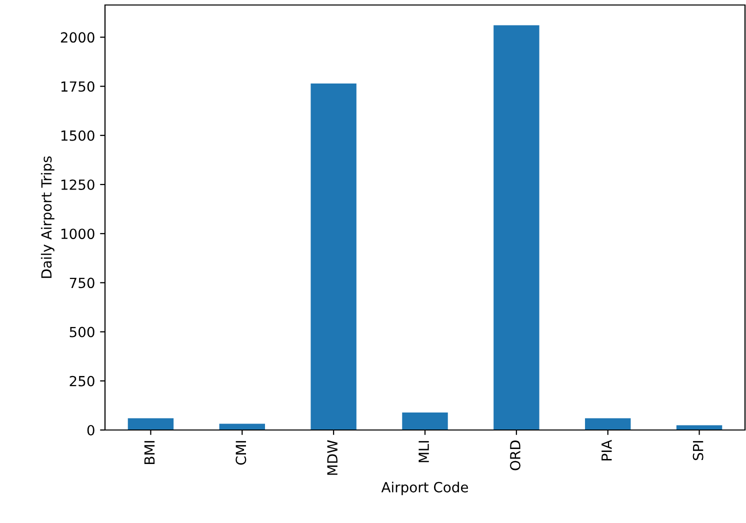 This screenshot has width=746, height=523. What do you see at coordinates (241, 453) in the screenshot?
I see `x-tick-label: CMI` at bounding box center [241, 453].